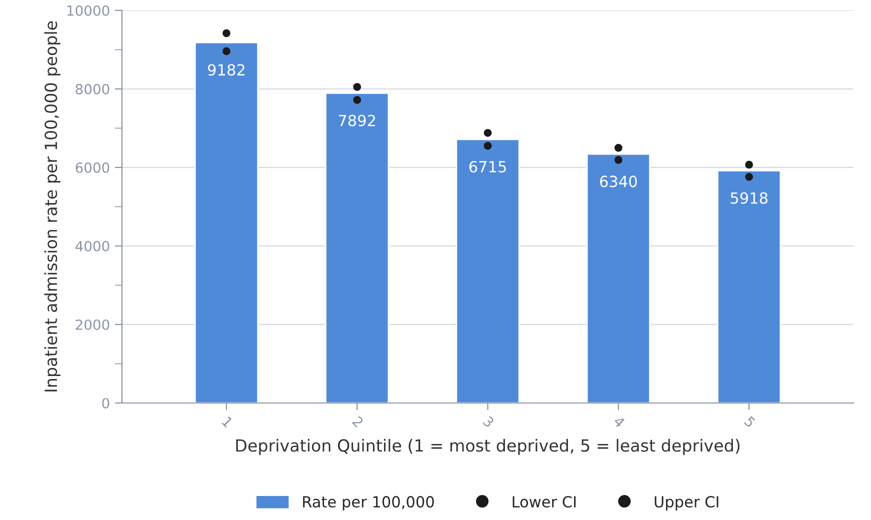 This screenshot has width=871, height=520. What do you see at coordinates (686, 503) in the screenshot?
I see `legend-label: Upper CI` at bounding box center [686, 503].